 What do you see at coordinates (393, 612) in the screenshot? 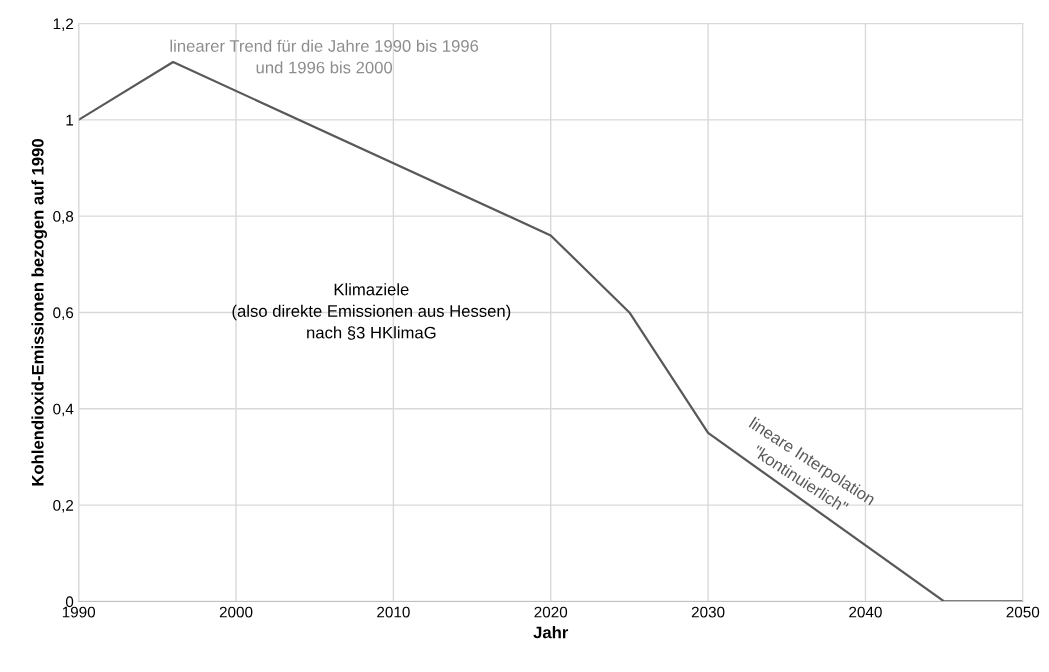
I see `x-tick-label: 2010` at bounding box center [393, 612].